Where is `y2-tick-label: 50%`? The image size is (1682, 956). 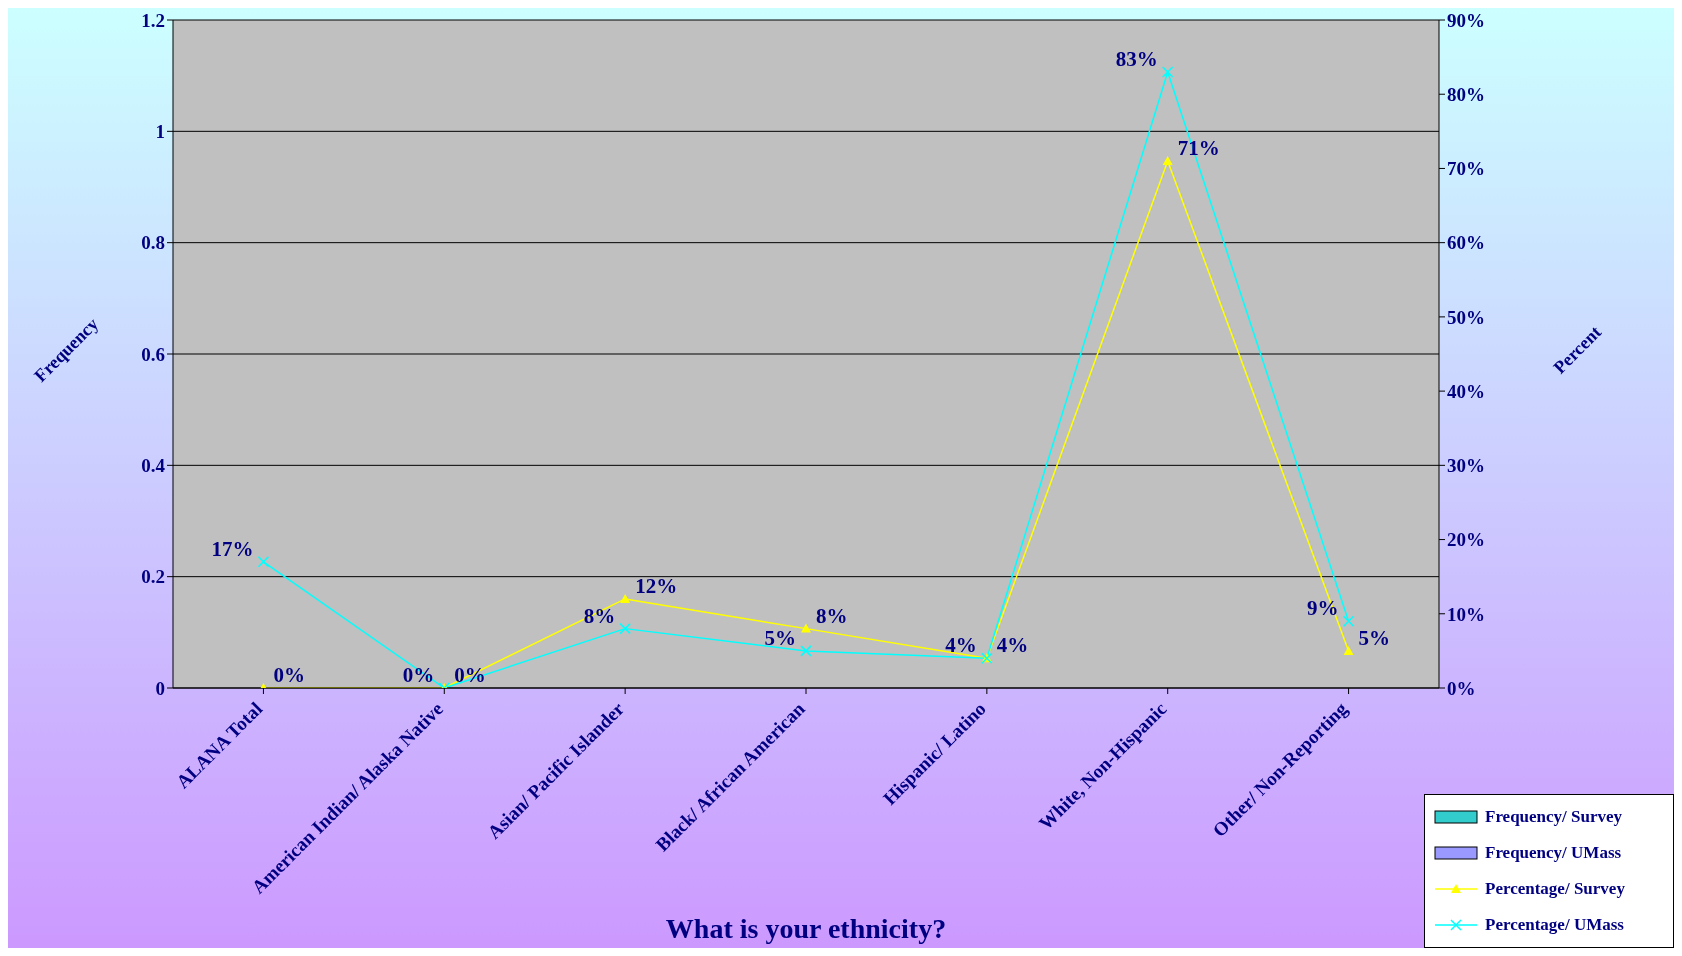
y2-tick-label: 50% is located at coordinates (1466, 317).